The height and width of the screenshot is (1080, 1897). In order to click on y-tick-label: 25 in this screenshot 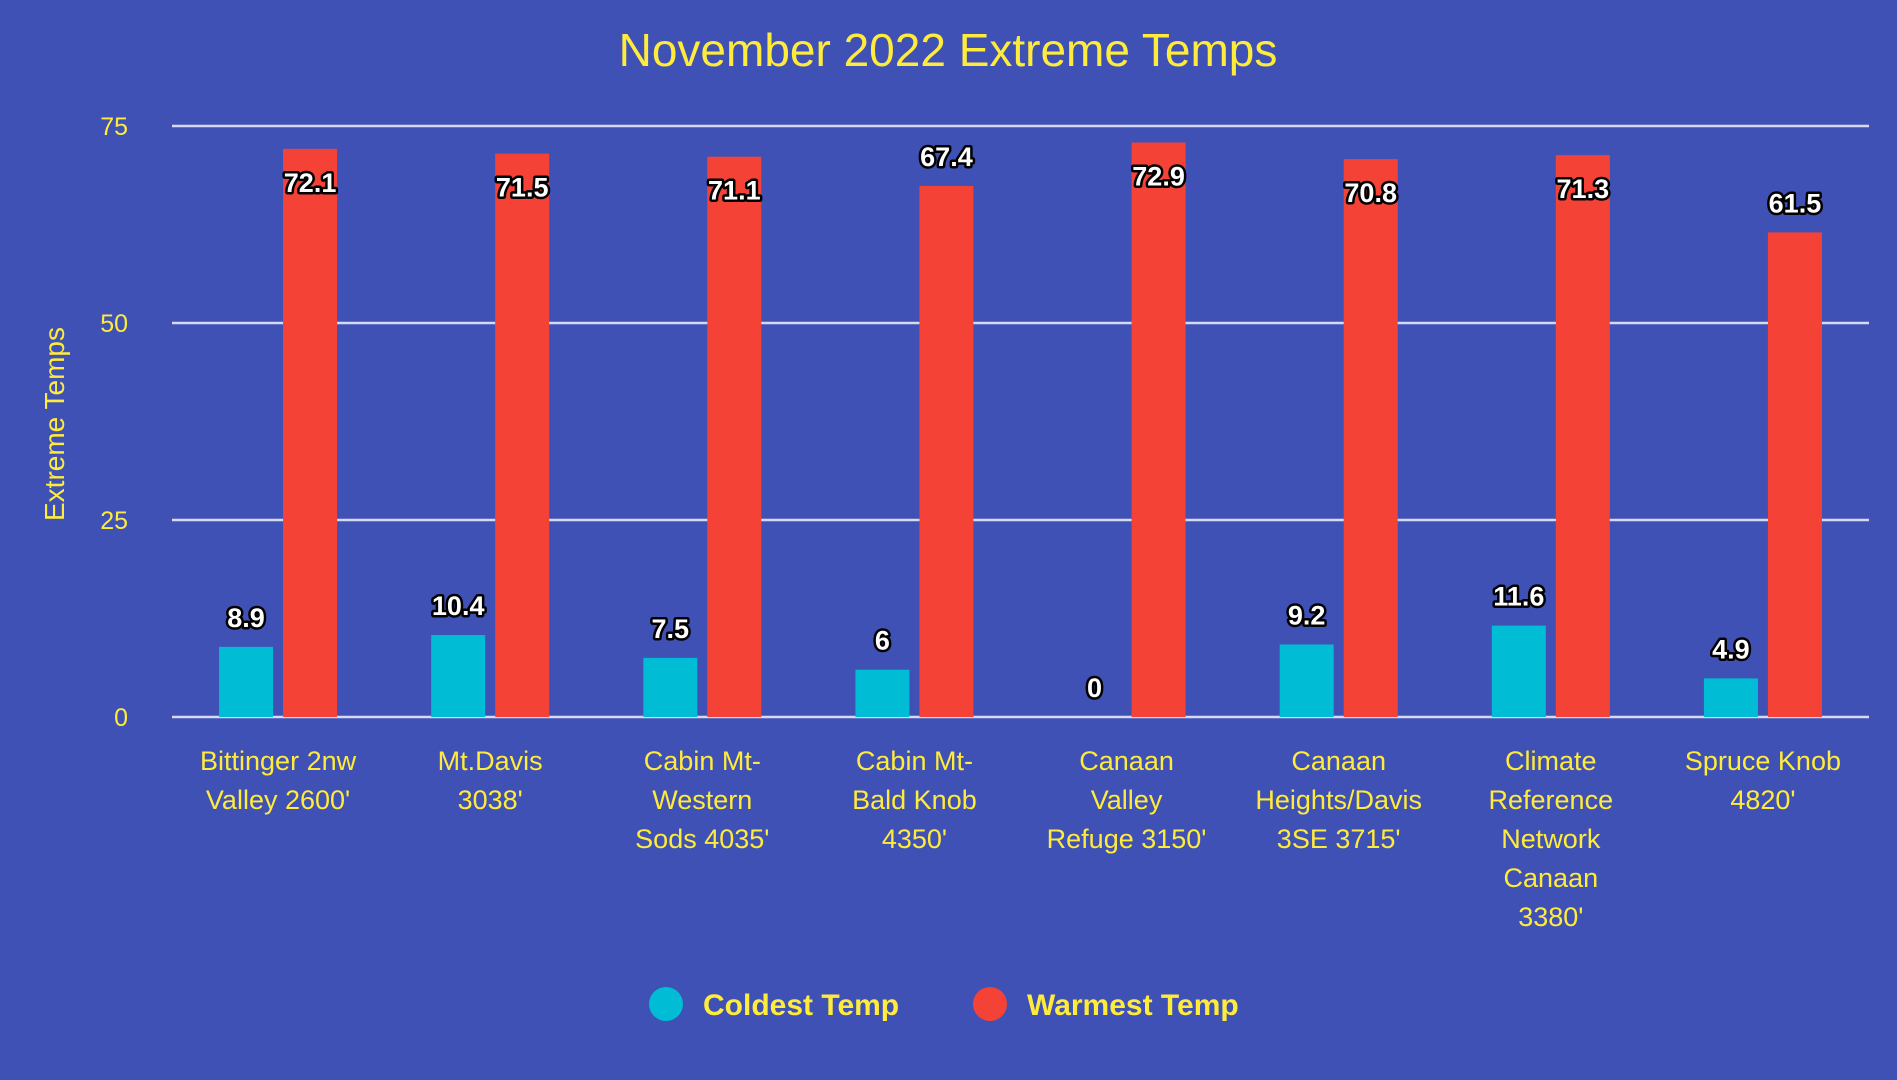, I will do `click(114, 521)`.